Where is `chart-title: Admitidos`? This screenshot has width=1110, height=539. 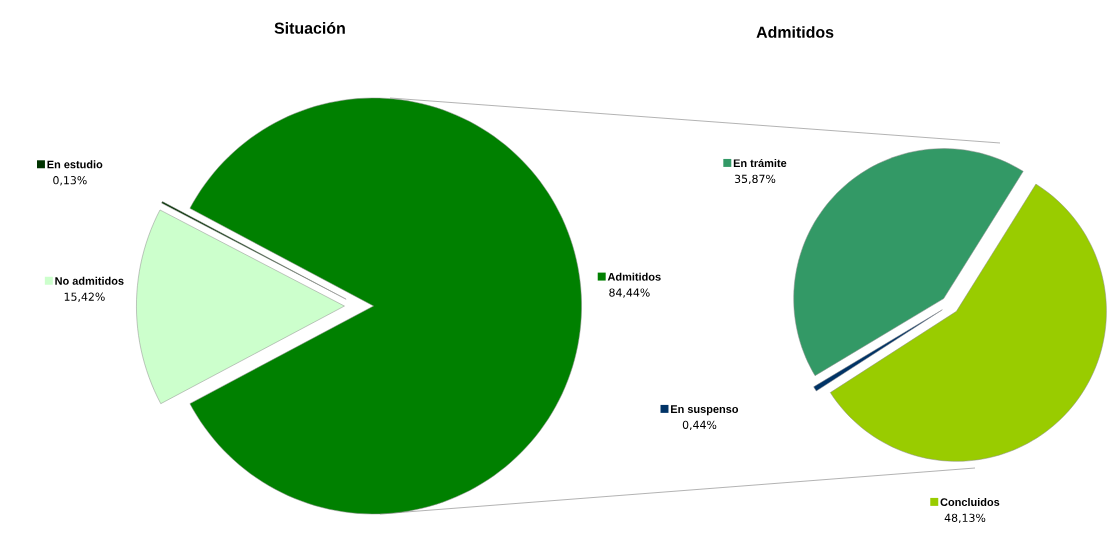 chart-title: Admitidos is located at coordinates (795, 32).